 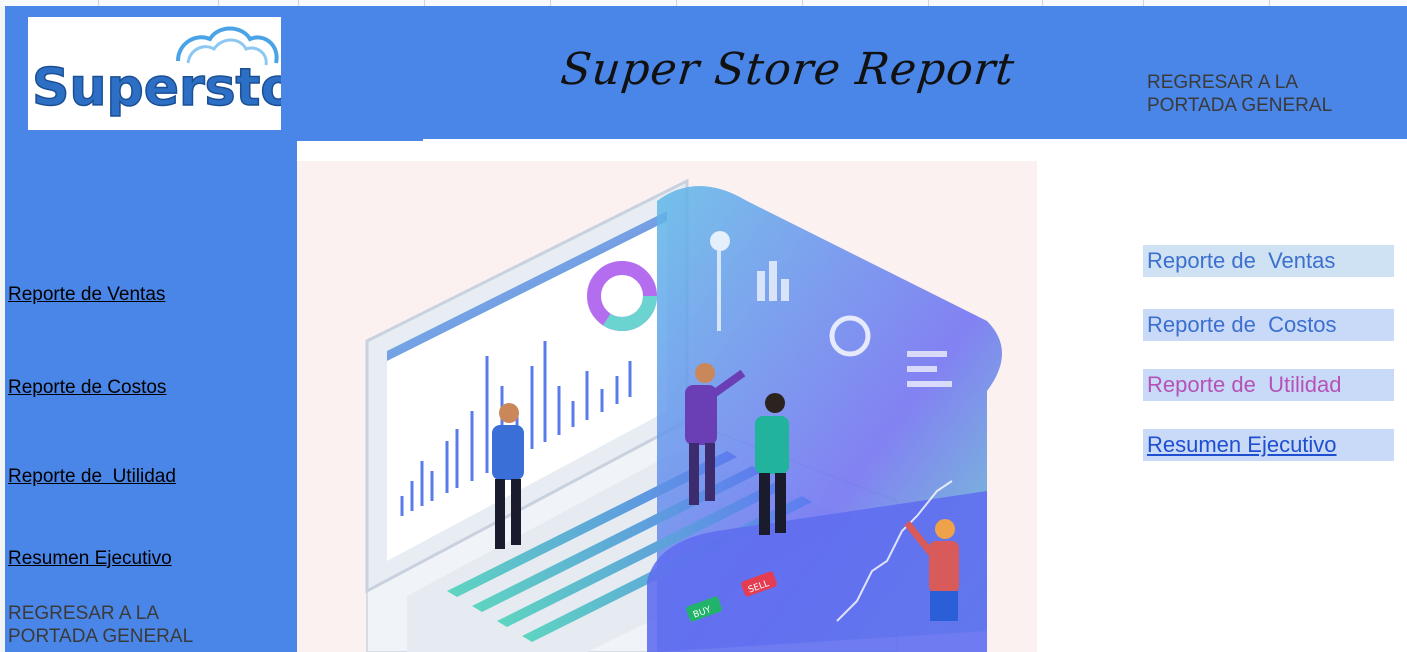 I want to click on page-title: Super Store Report, so click(x=788, y=69).